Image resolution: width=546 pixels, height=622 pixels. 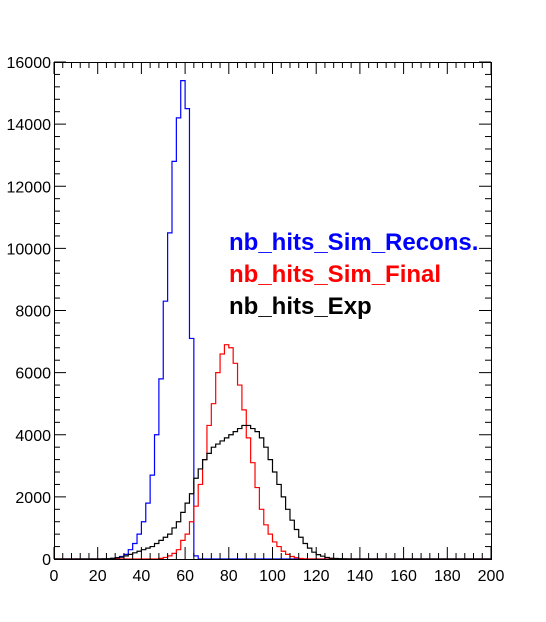 I want to click on x-tick-label: 80, so click(x=229, y=576).